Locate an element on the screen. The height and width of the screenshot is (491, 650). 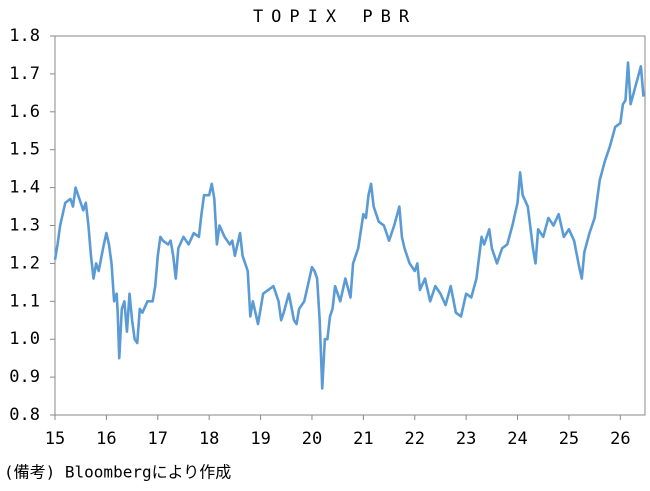
y-tick-label: 1.5 is located at coordinates (24, 150).